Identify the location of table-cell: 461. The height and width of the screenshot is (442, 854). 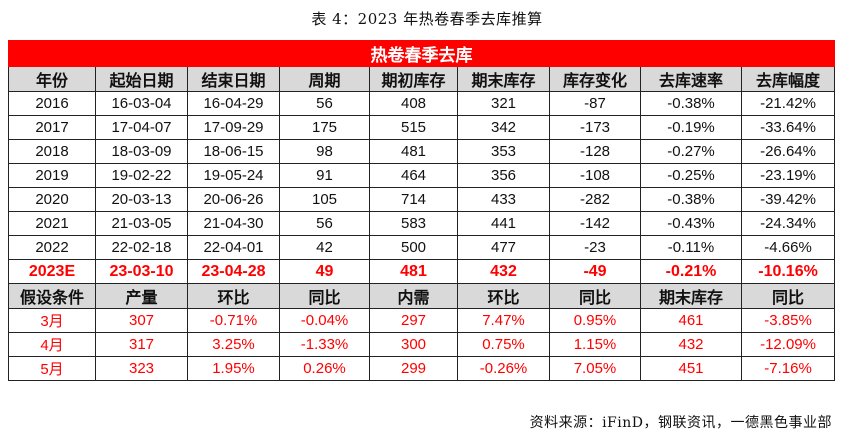
(691, 320).